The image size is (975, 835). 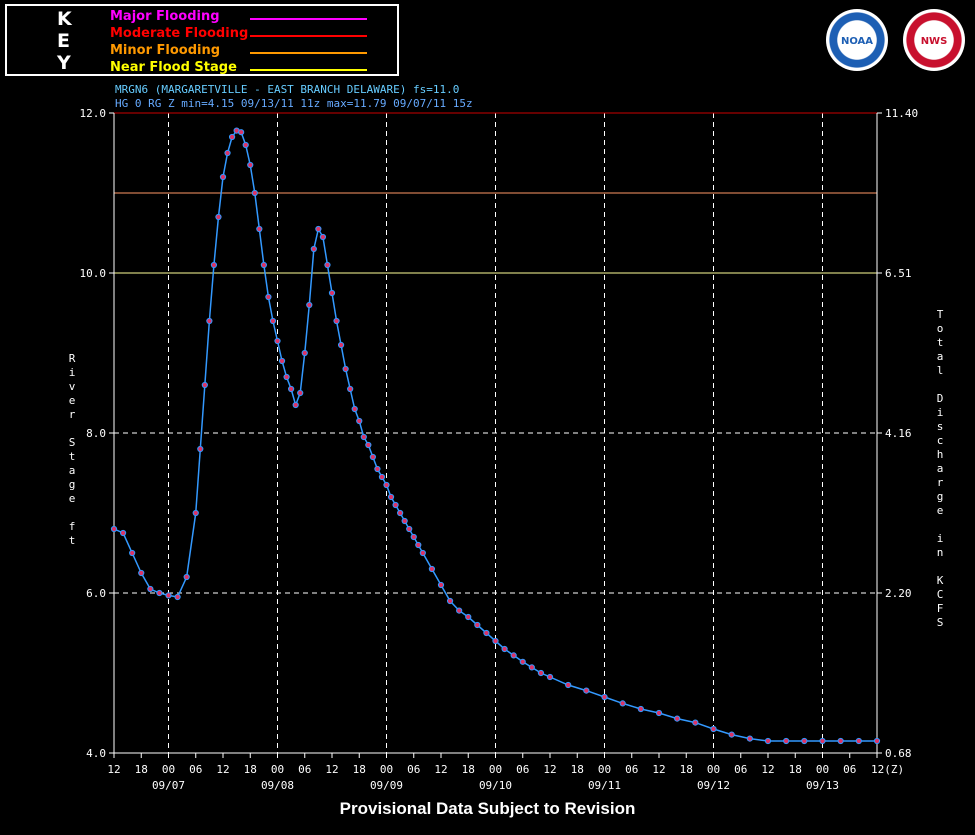 I want to click on x-date-label: 09/07, so click(x=168, y=785).